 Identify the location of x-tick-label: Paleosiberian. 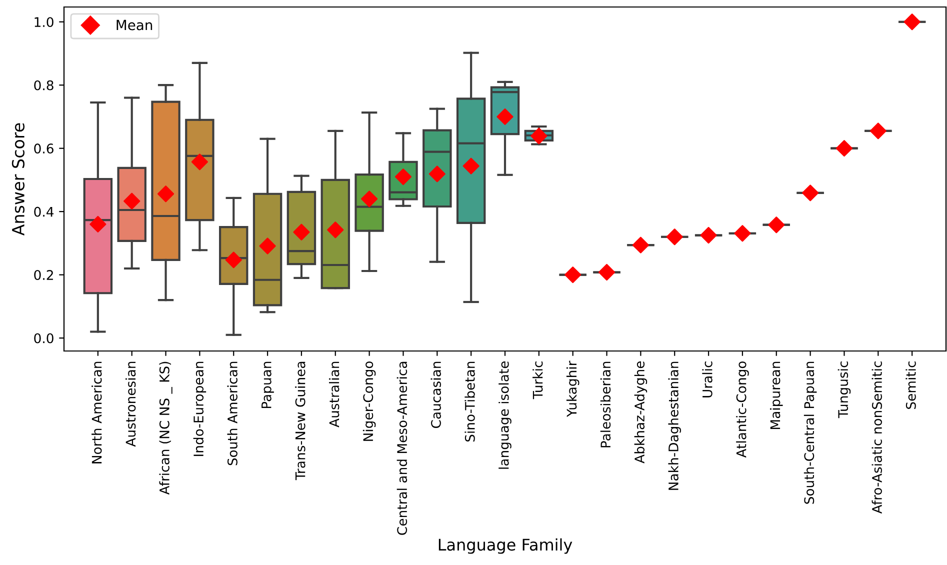
(605, 405).